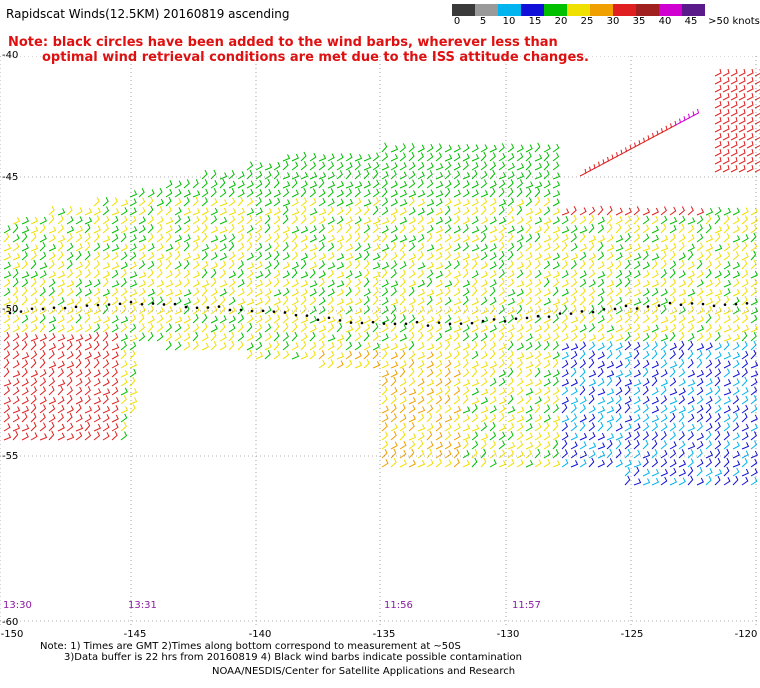 This screenshot has height=688, width=760. Describe the element at coordinates (746, 634) in the screenshot. I see `lon-label-120: -120` at that location.